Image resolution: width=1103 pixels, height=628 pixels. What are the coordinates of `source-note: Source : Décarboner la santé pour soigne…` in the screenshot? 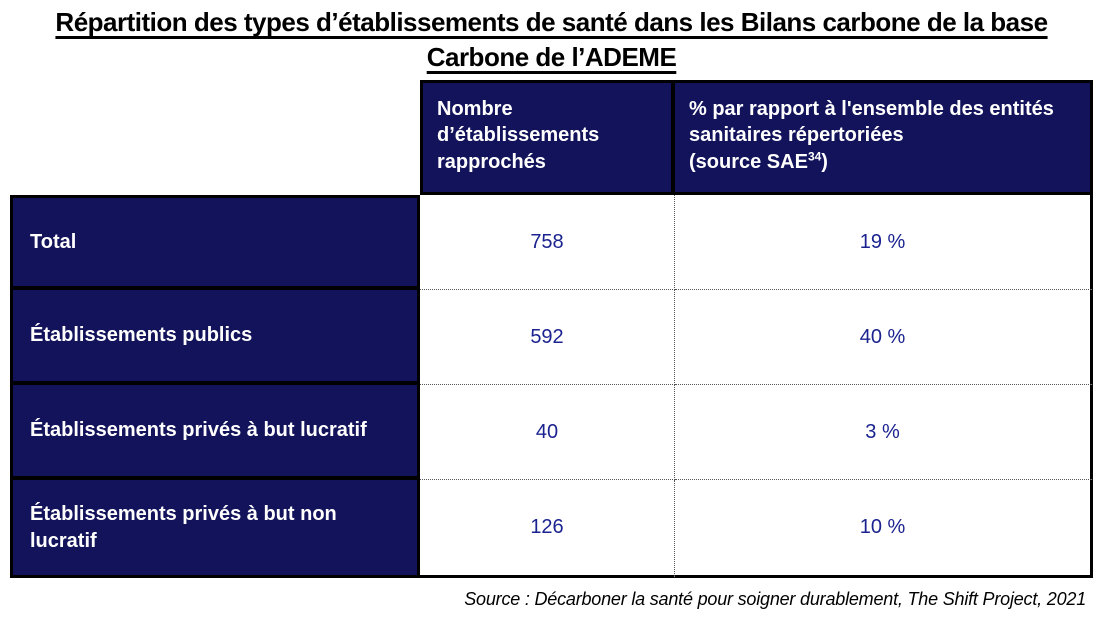 It's located at (775, 599).